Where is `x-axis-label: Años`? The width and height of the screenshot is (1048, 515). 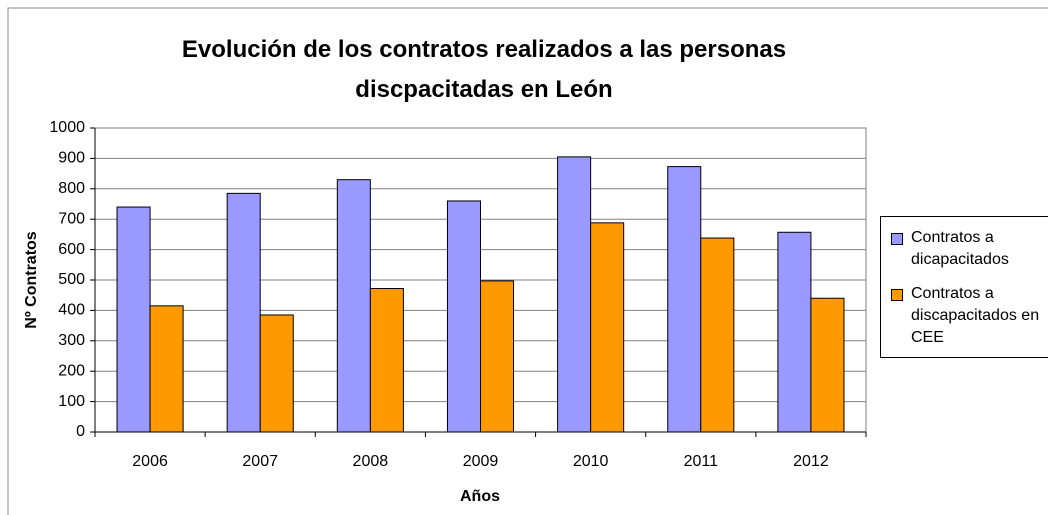
x-axis-label: Años is located at coordinates (480, 496).